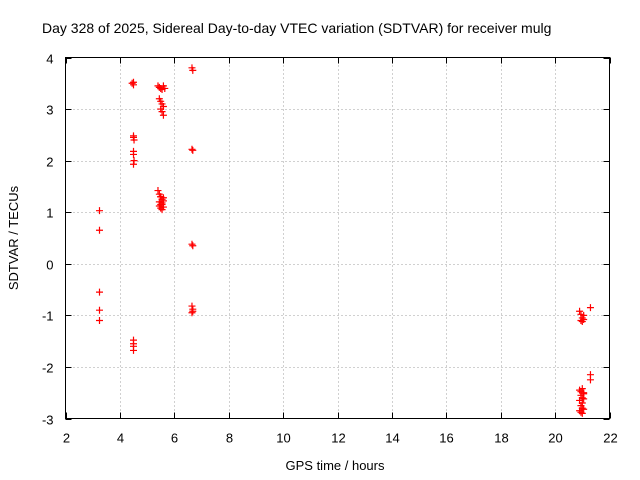  What do you see at coordinates (49, 162) in the screenshot?
I see `y-tick-label: 2` at bounding box center [49, 162].